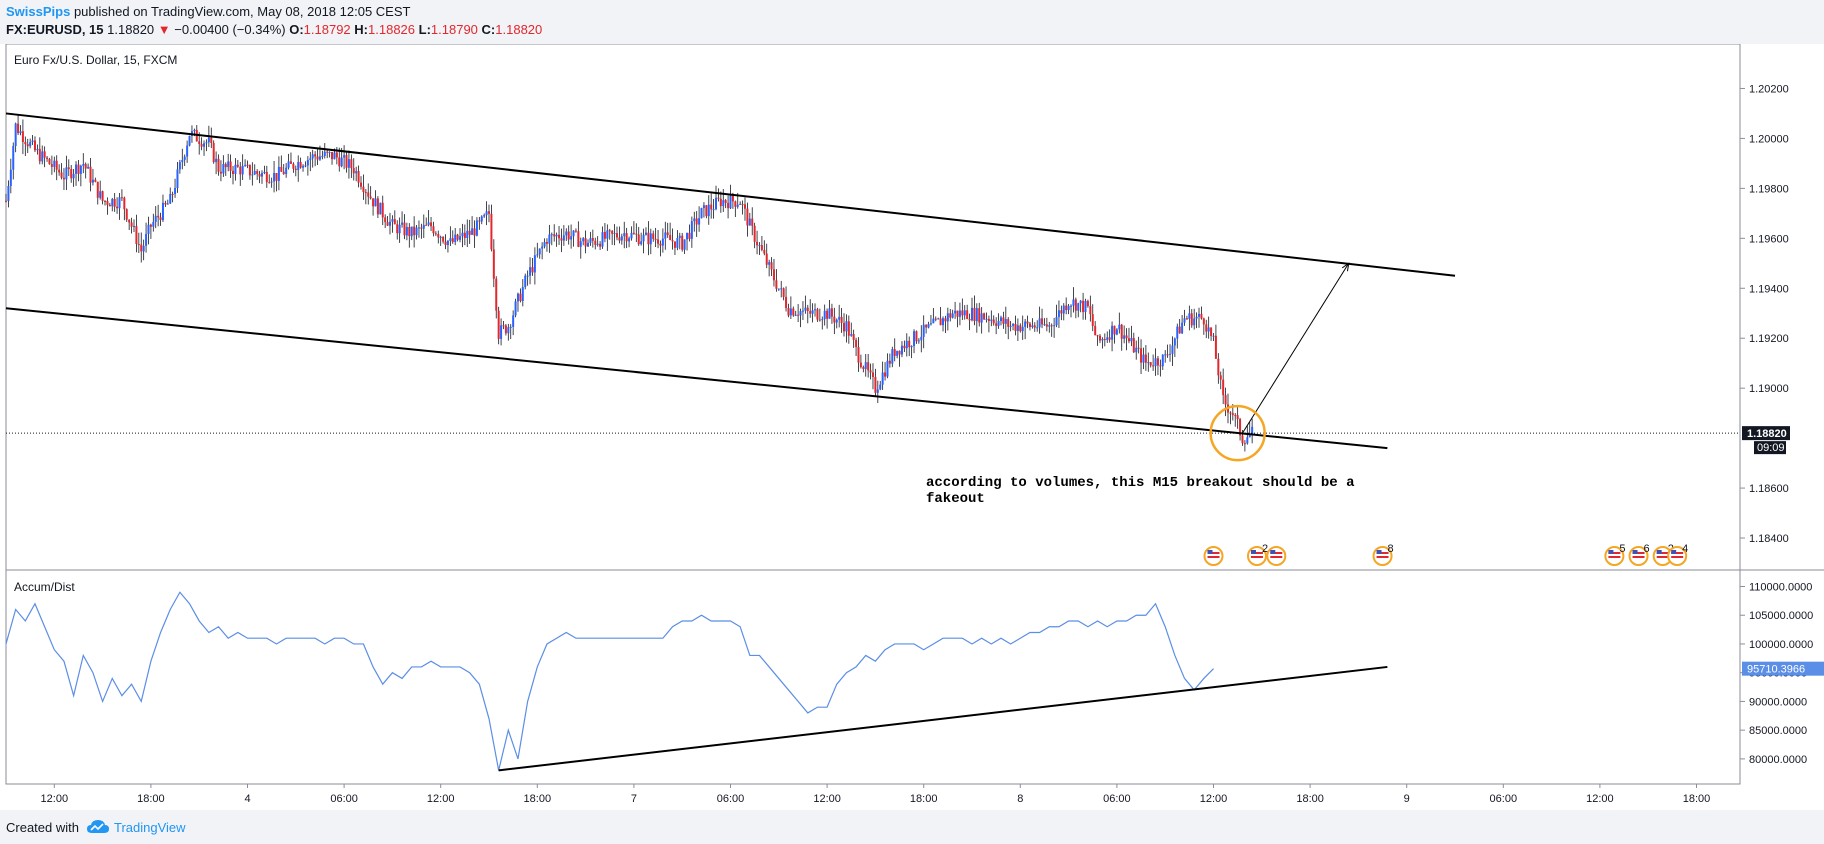 Image resolution: width=1824 pixels, height=844 pixels. Describe the element at coordinates (1778, 731) in the screenshot. I see `ad-tick-label: 85000.0000` at that location.